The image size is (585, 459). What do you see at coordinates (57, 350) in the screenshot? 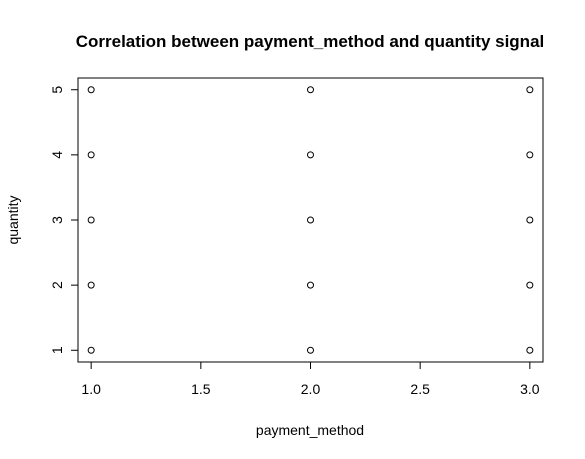
I see `y-tick-label: 1` at bounding box center [57, 350].